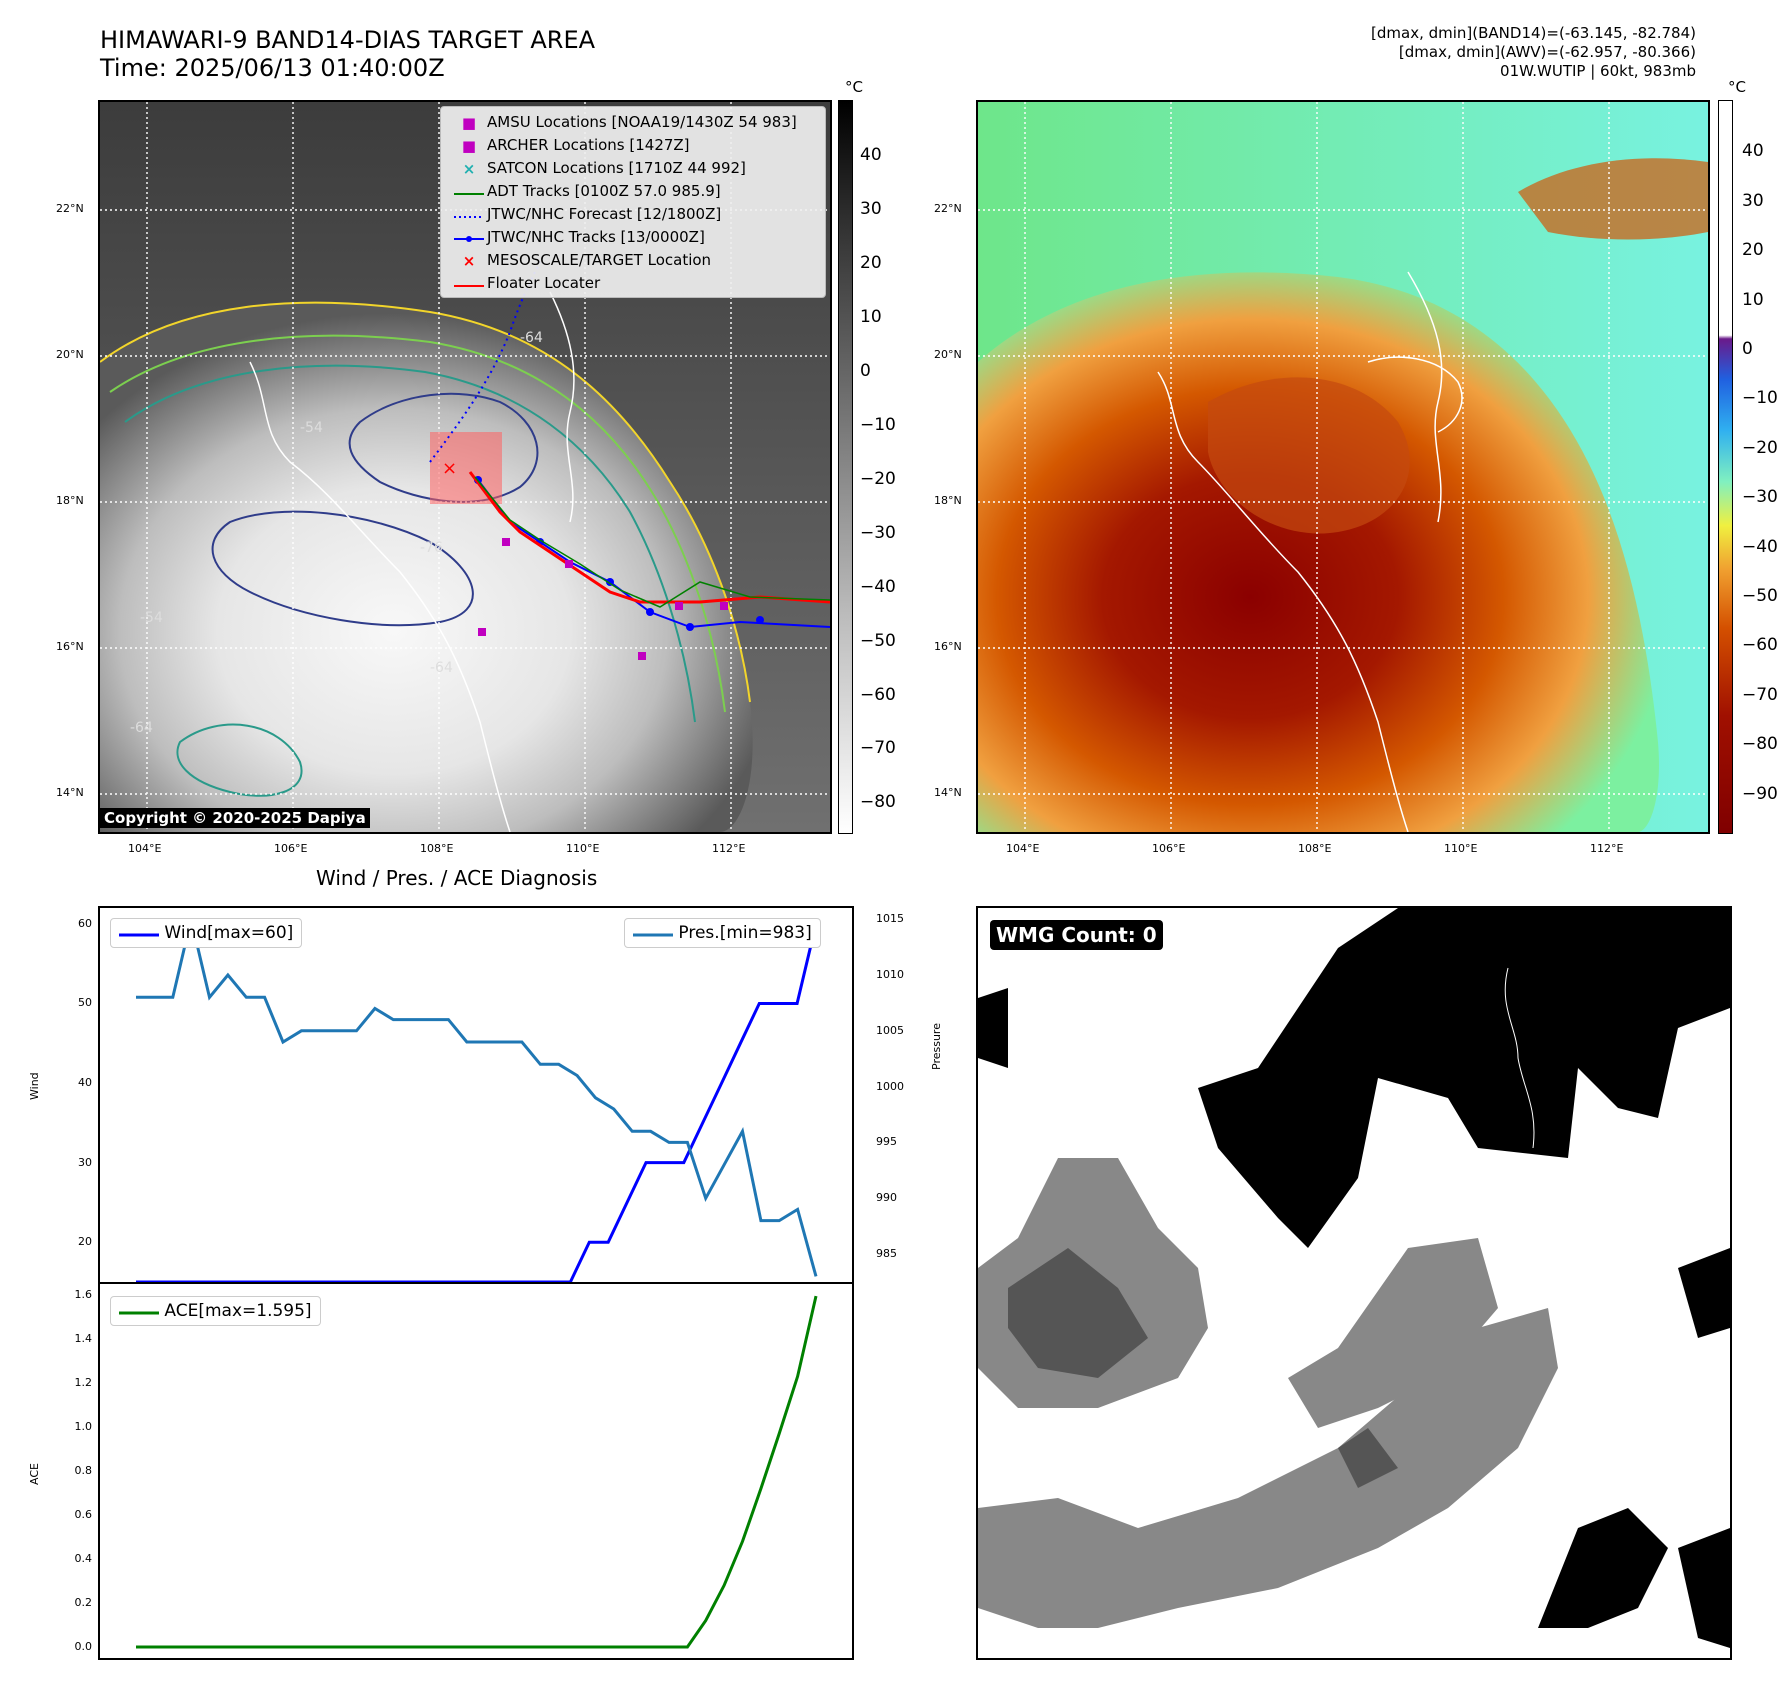  I want to click on axis-tick-label: 20, so click(85, 1242).